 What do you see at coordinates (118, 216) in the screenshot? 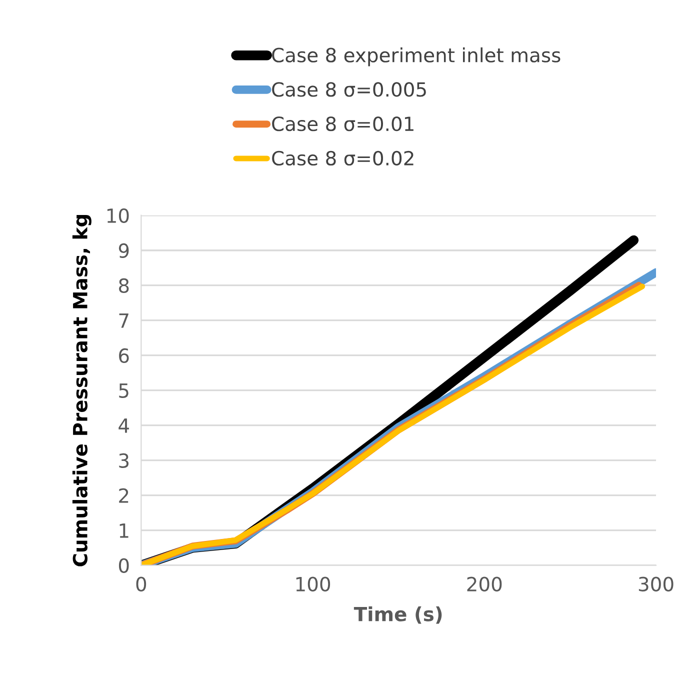
I see `y-tick-label: 10` at bounding box center [118, 216].